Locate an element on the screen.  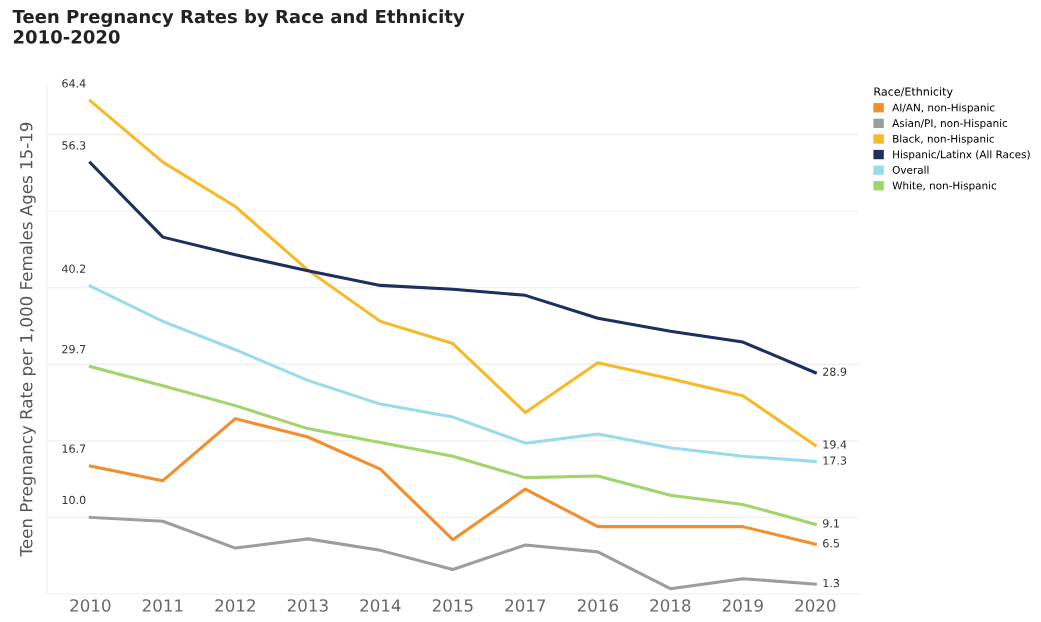
data-label: 19.4 is located at coordinates (835, 444).